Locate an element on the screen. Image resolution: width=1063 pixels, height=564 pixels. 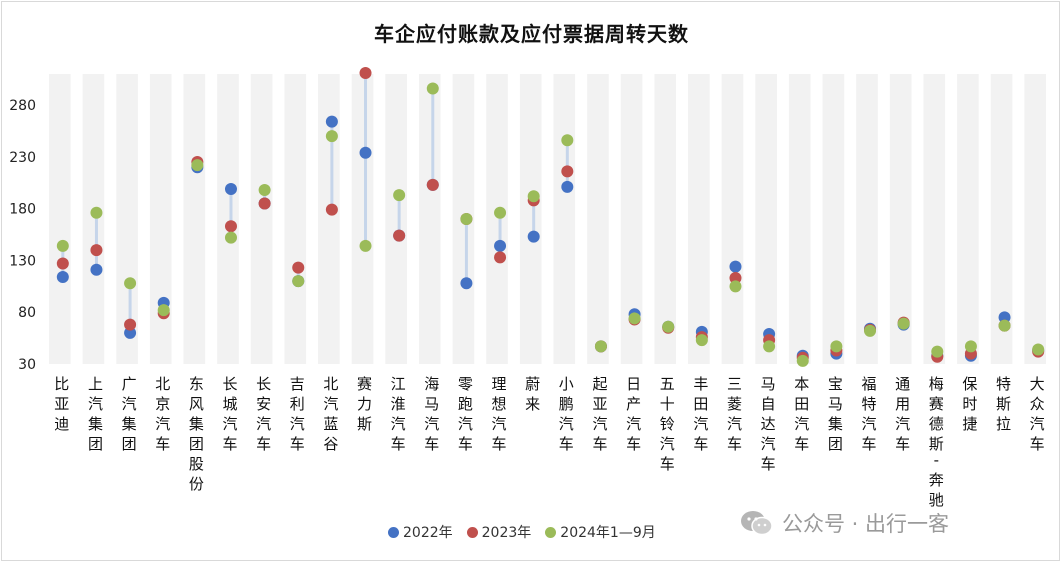
watermark: 公众号 · 出行一客 is located at coordinates (844, 523).